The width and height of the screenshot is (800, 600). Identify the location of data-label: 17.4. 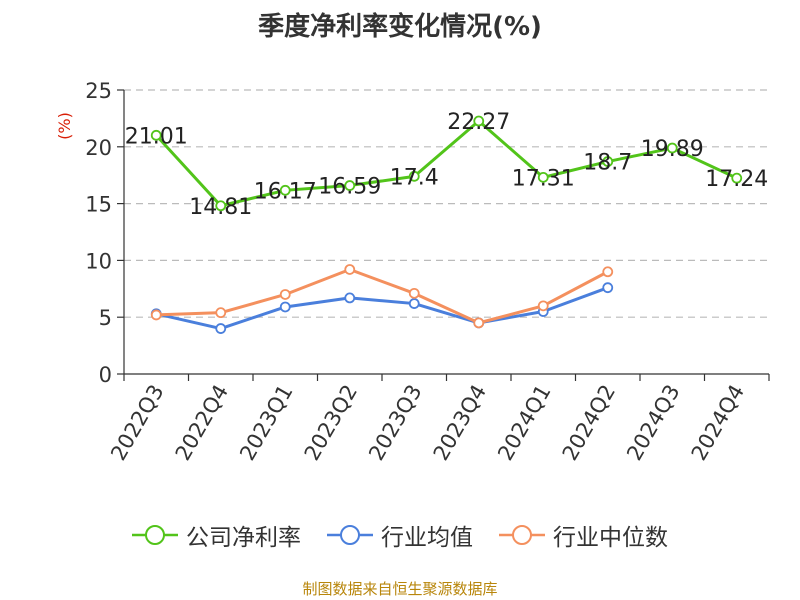
(414, 177).